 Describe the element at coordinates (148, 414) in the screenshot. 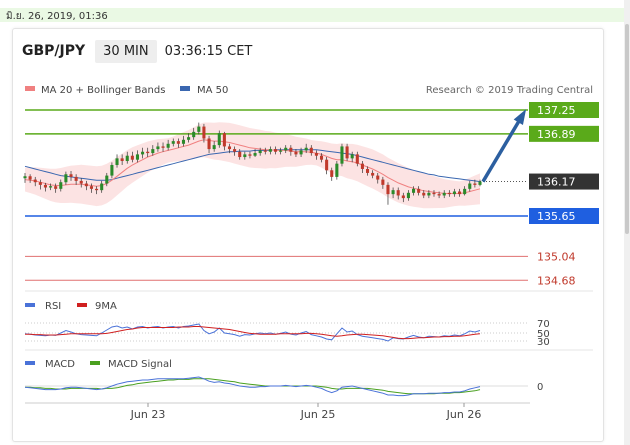

I see `x-tick-label: Jun 23` at that location.